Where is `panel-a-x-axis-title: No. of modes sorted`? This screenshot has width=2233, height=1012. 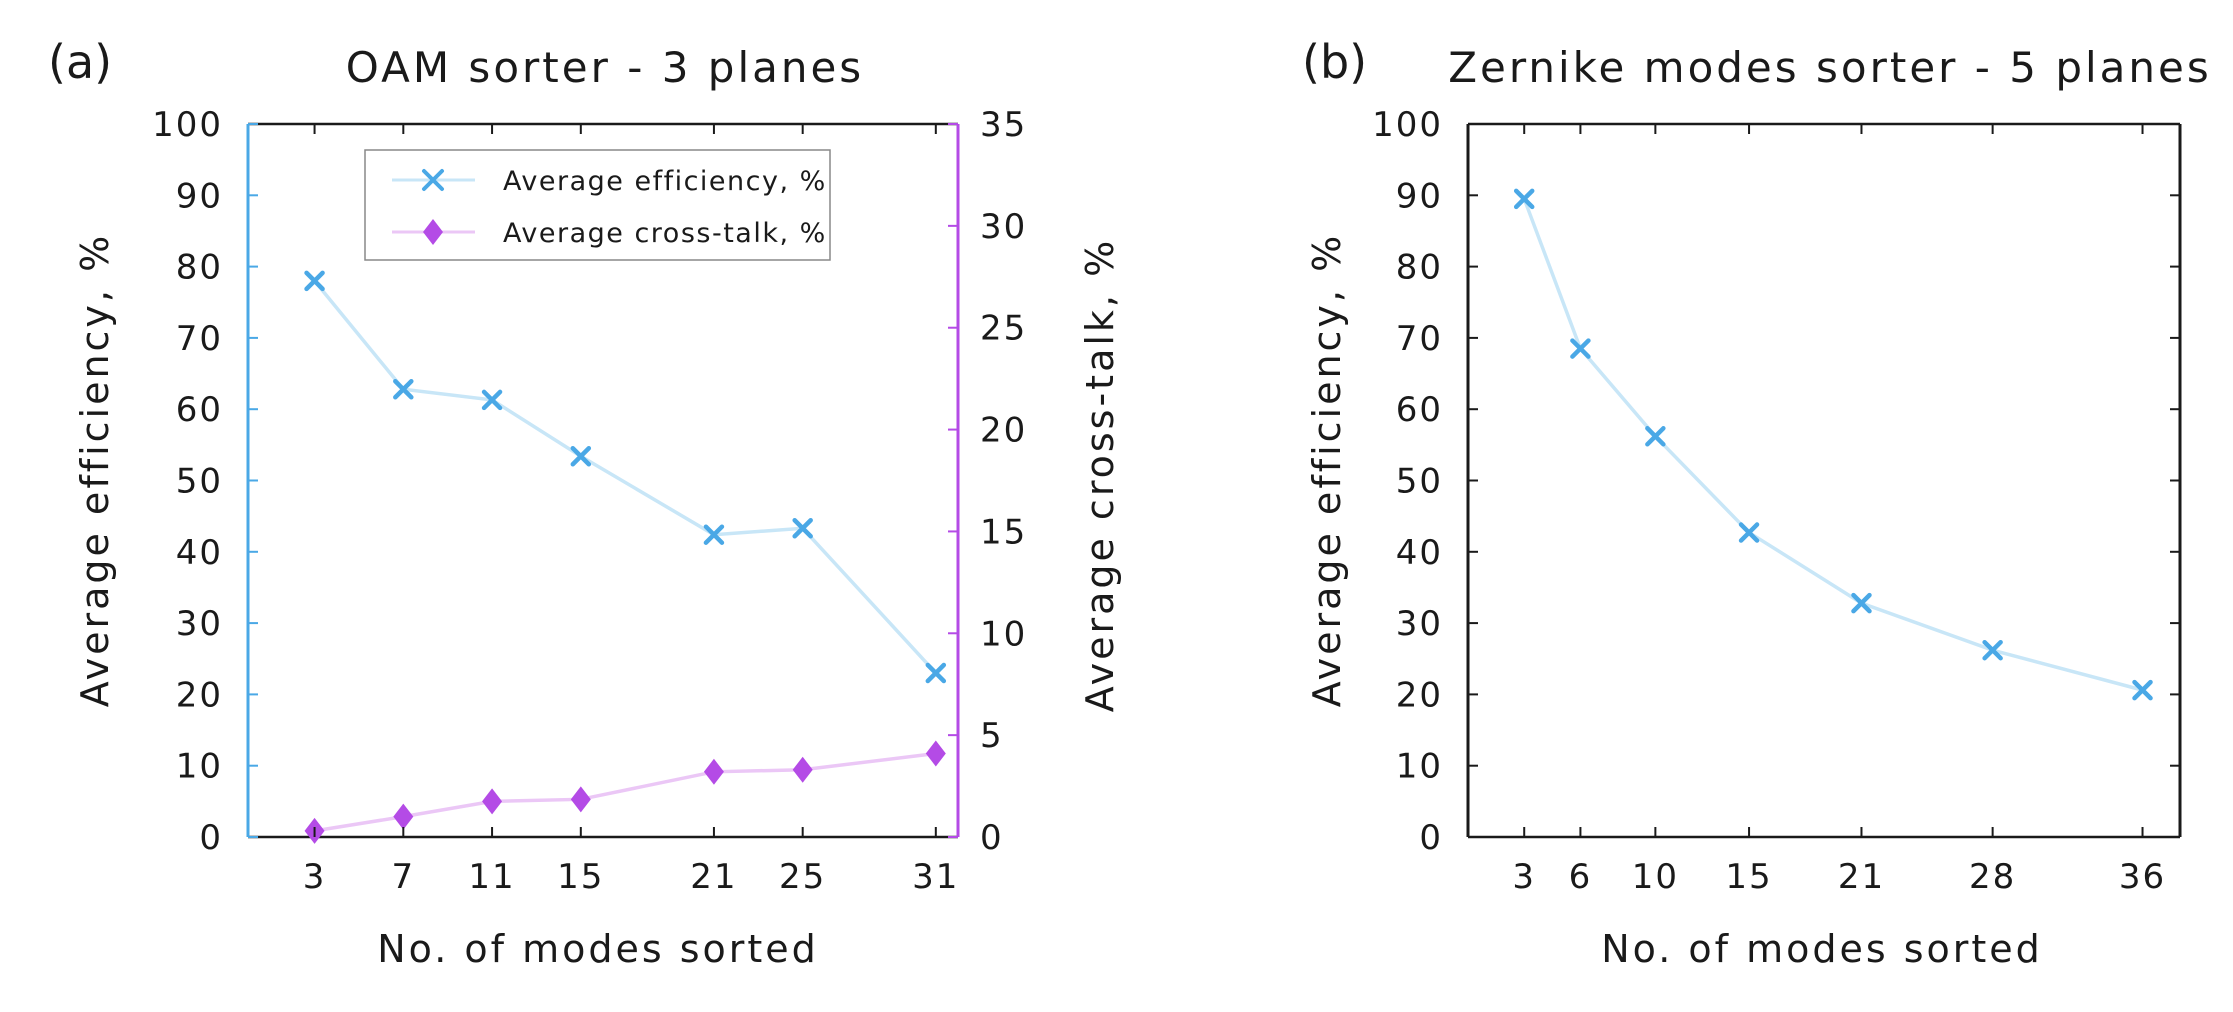 panel-a-x-axis-title: No. of modes sorted is located at coordinates (598, 949).